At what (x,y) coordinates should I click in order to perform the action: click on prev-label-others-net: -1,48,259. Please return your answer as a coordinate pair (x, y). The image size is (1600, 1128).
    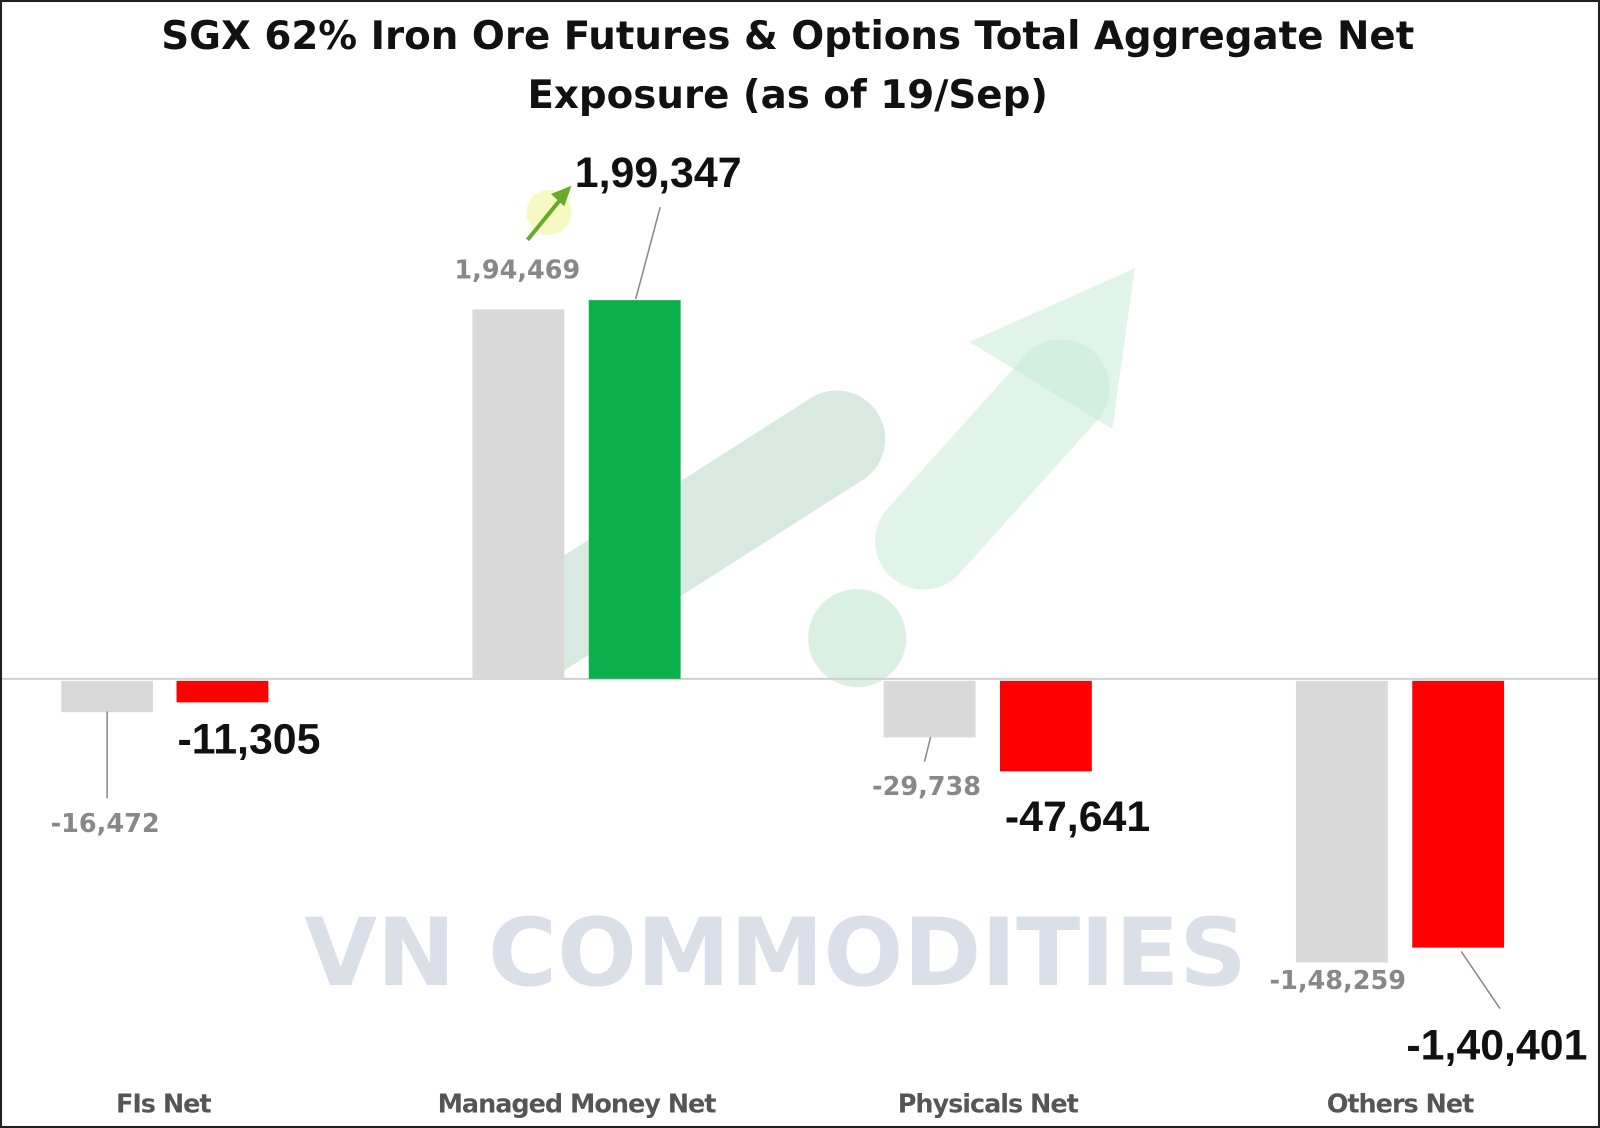
    Looking at the image, I should click on (1338, 981).